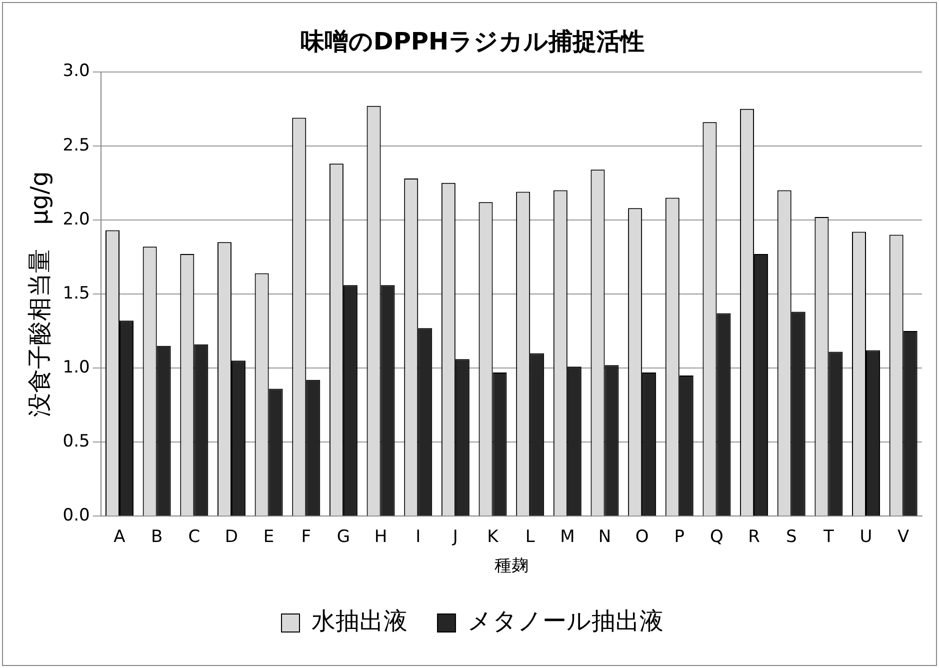  Describe the element at coordinates (76, 442) in the screenshot. I see `y-tick-label: 0.5` at that location.